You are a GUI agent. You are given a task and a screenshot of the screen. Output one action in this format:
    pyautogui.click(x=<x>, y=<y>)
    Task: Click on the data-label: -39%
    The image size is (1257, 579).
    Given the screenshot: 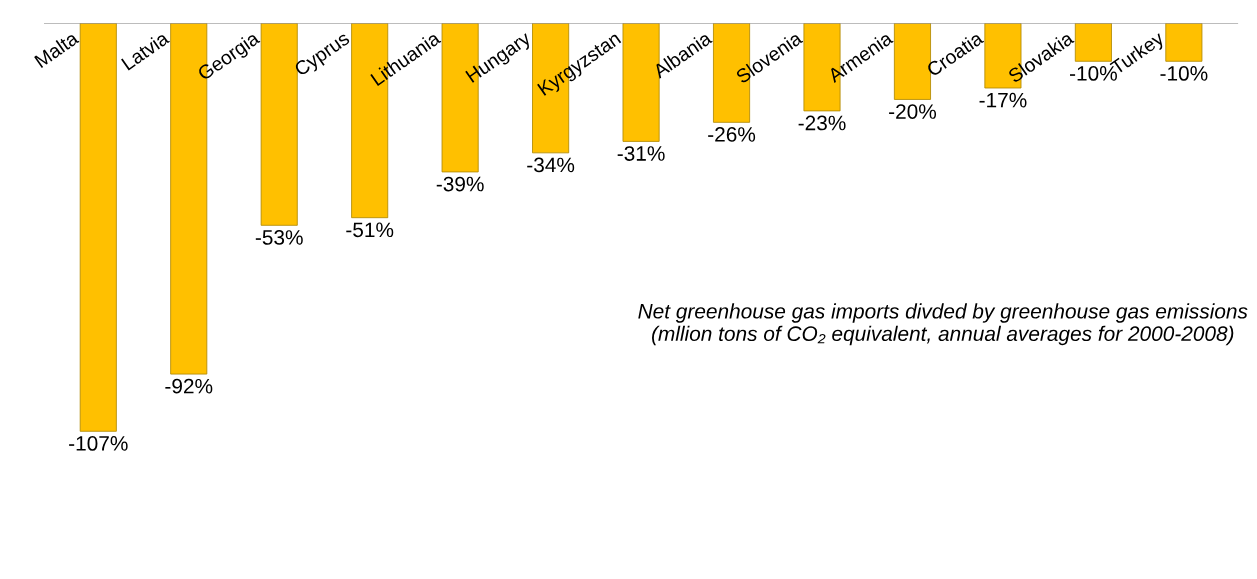 What is the action you would take?
    pyautogui.click(x=460, y=184)
    